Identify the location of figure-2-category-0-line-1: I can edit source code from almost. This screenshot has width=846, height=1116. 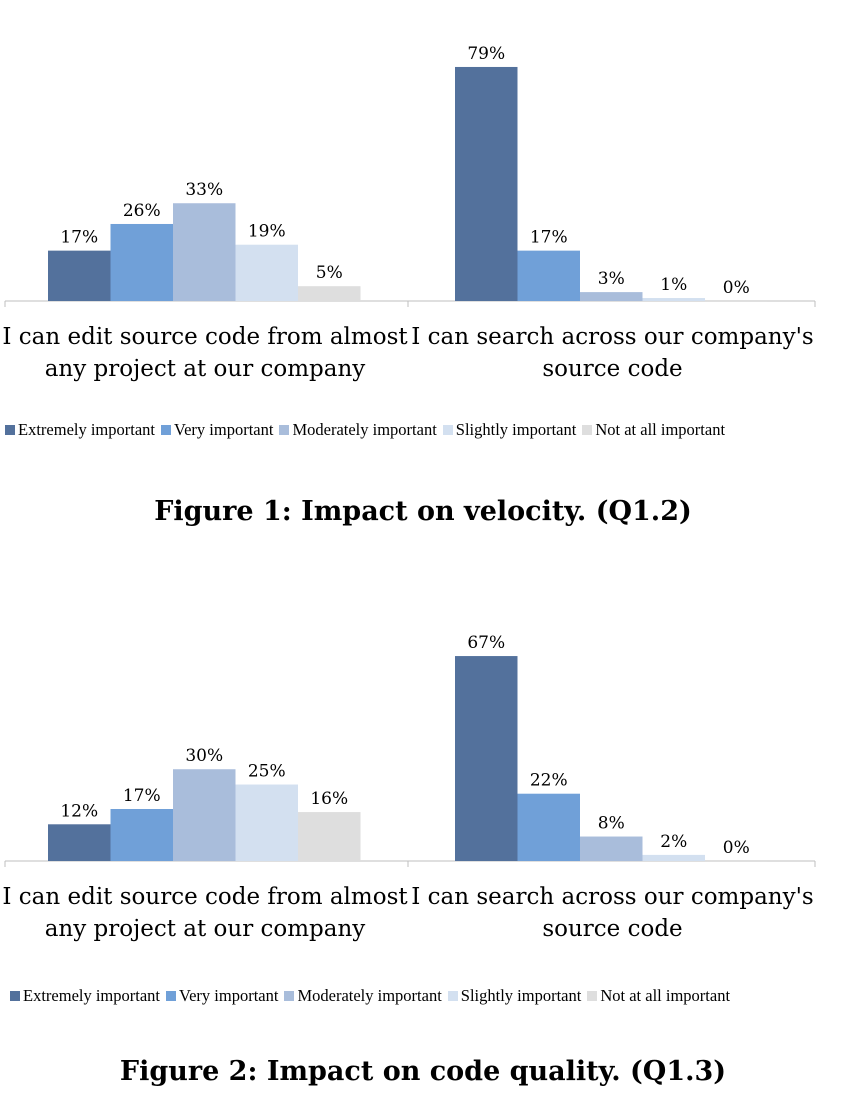
(205, 897).